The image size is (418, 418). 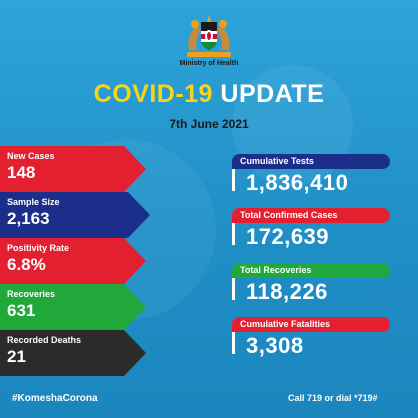 What do you see at coordinates (288, 236) in the screenshot?
I see `total-confirmed-value: 172,639` at bounding box center [288, 236].